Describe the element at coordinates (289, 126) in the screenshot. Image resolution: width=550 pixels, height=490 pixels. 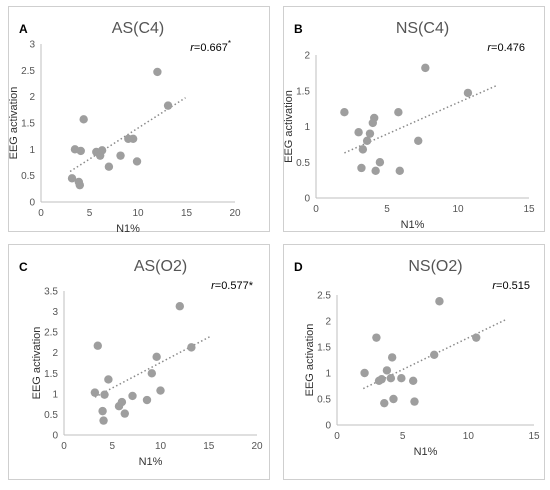
I see `y-axis-label: EEG activation` at that location.